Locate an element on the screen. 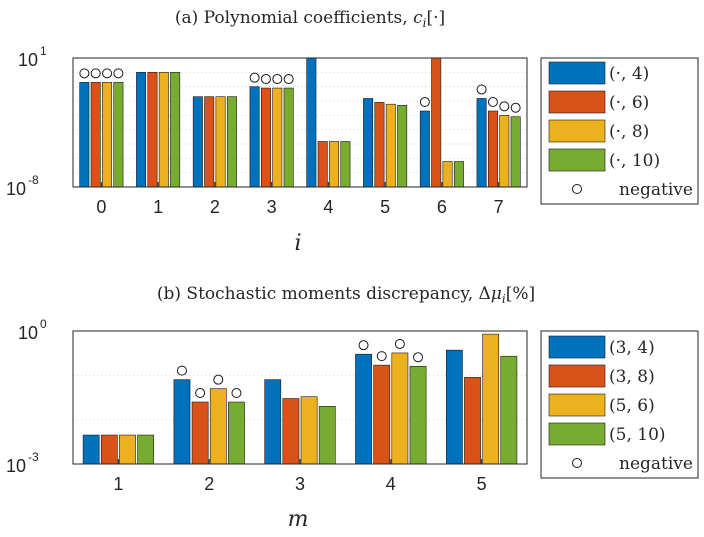  chart-b-y-tick-top: 10 0 is located at coordinates (32, 330).